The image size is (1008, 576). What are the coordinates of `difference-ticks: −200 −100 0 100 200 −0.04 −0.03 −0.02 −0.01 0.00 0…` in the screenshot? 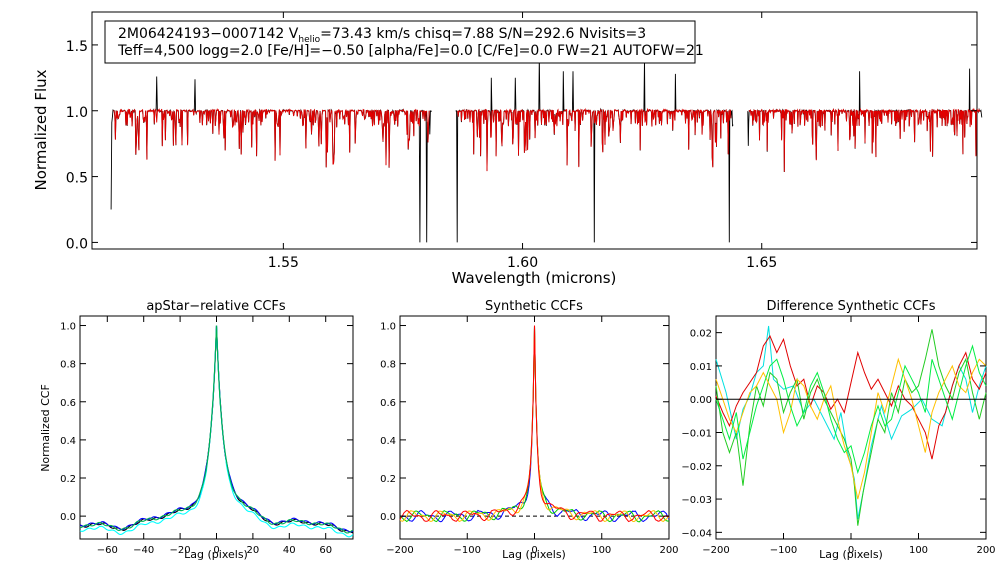 It's located at (838, 436).